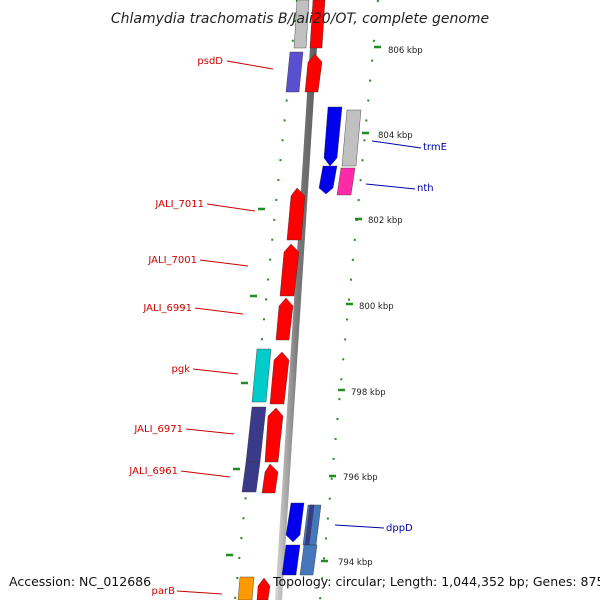 This screenshot has width=600, height=600. I want to click on scale-label: 800 kbp, so click(376, 307).